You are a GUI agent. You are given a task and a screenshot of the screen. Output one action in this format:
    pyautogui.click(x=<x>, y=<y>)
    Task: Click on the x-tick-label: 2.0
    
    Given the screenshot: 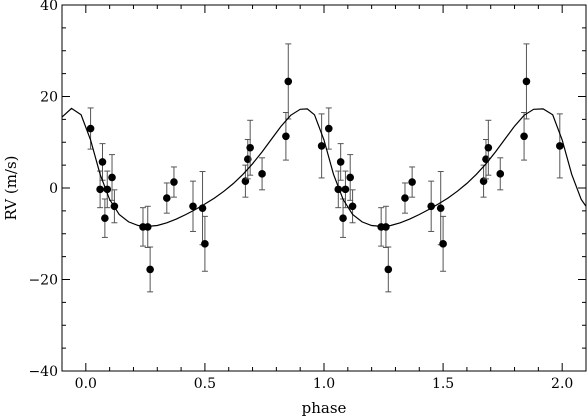 What is the action you would take?
    pyautogui.click(x=562, y=384)
    